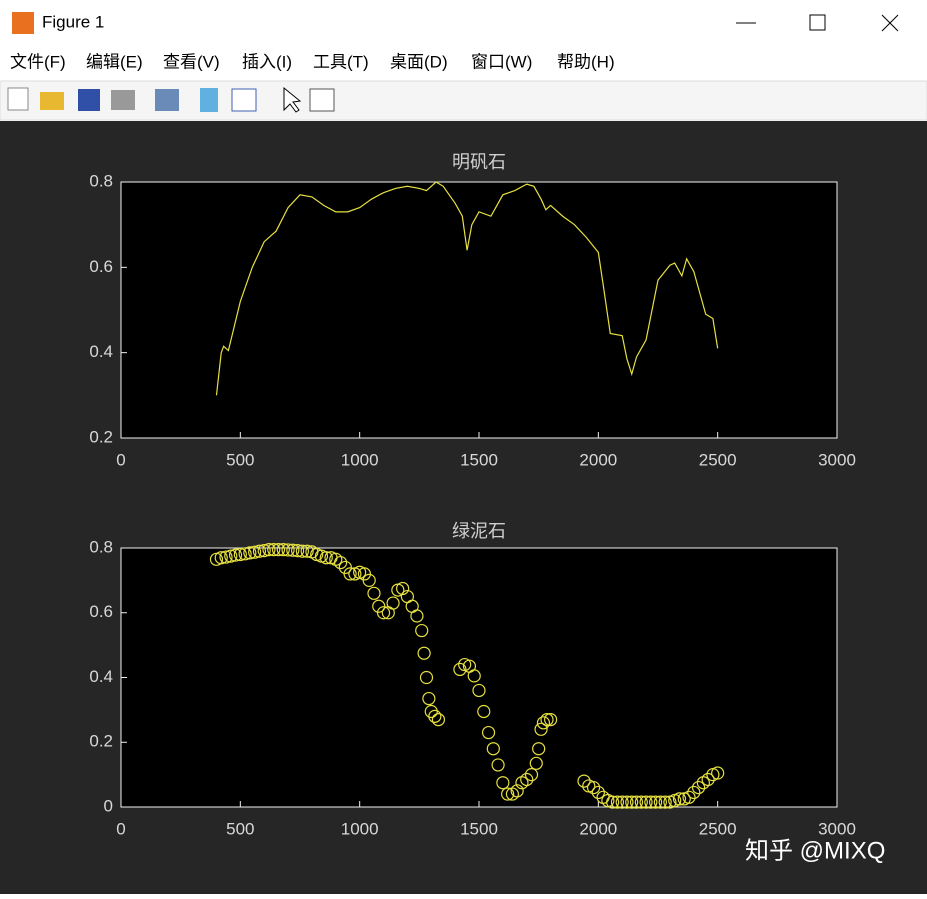 Image resolution: width=927 pixels, height=899 pixels. What do you see at coordinates (73, 21) in the screenshot?
I see `window-title: Figure 1` at bounding box center [73, 21].